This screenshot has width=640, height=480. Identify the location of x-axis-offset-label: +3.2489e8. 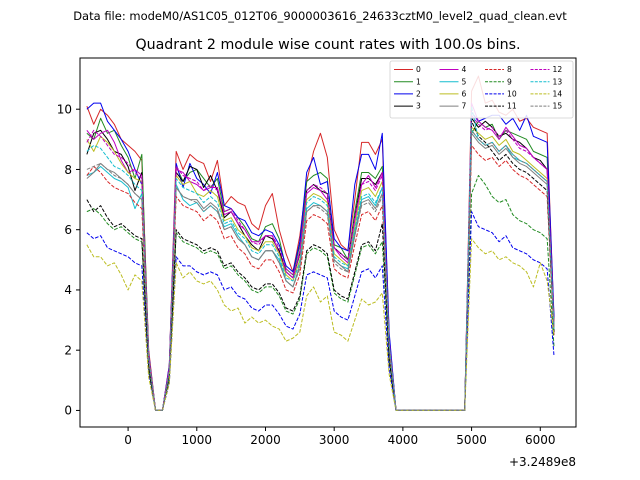
(542, 462).